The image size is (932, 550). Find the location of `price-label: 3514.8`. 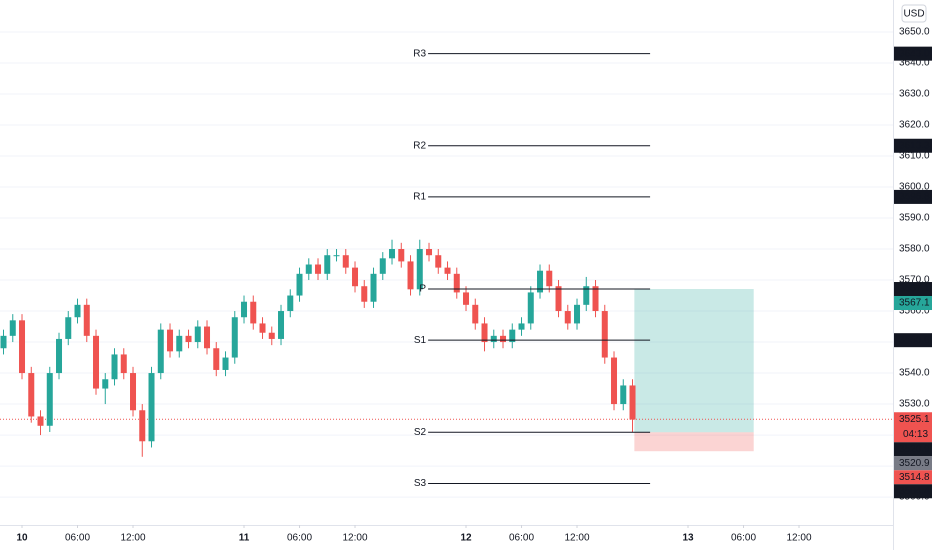

price-label: 3514.8 is located at coordinates (914, 477).